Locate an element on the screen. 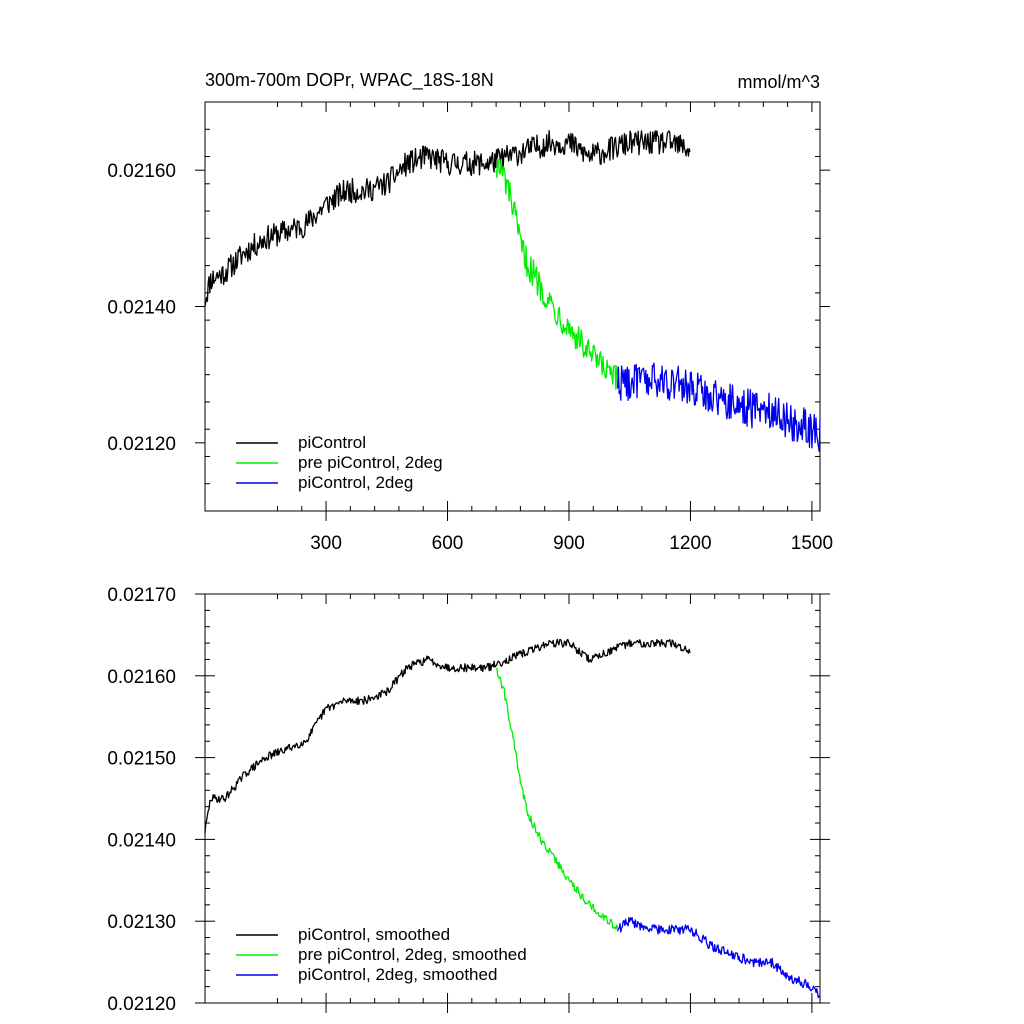 Image resolution: width=1024 pixels, height=1024 pixels. x-tick-label: 300 is located at coordinates (326, 543).